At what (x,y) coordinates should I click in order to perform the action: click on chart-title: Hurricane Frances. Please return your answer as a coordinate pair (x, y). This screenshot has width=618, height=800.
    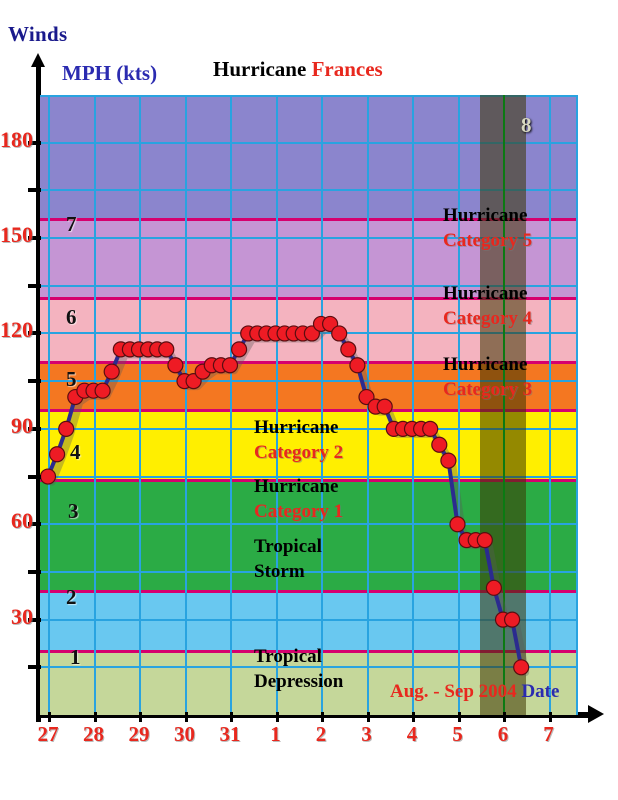
    Looking at the image, I should click on (298, 69).